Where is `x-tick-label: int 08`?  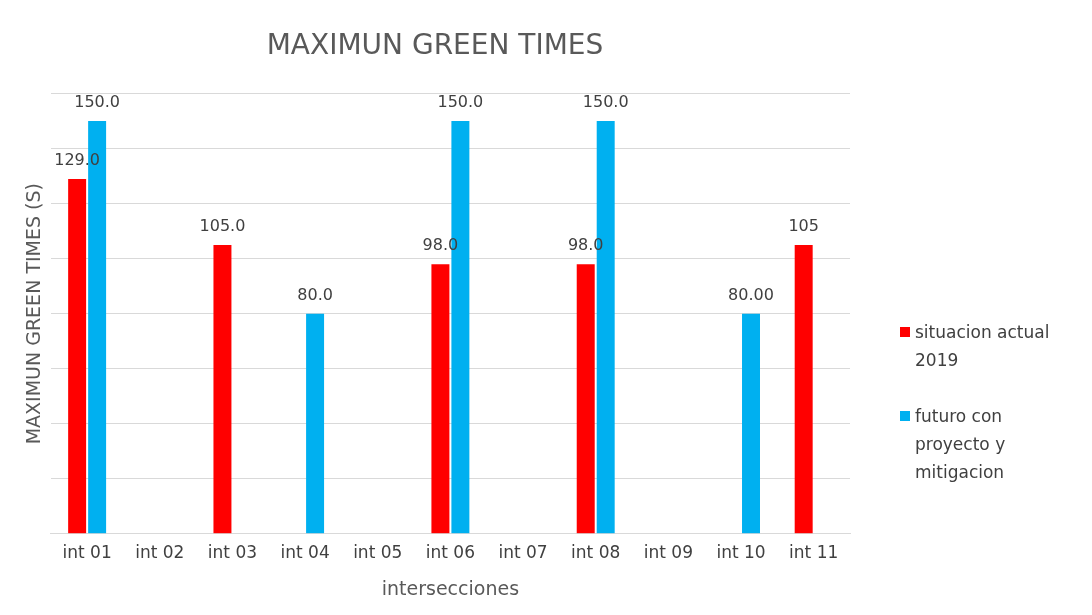
x-tick-label: int 08 is located at coordinates (596, 552).